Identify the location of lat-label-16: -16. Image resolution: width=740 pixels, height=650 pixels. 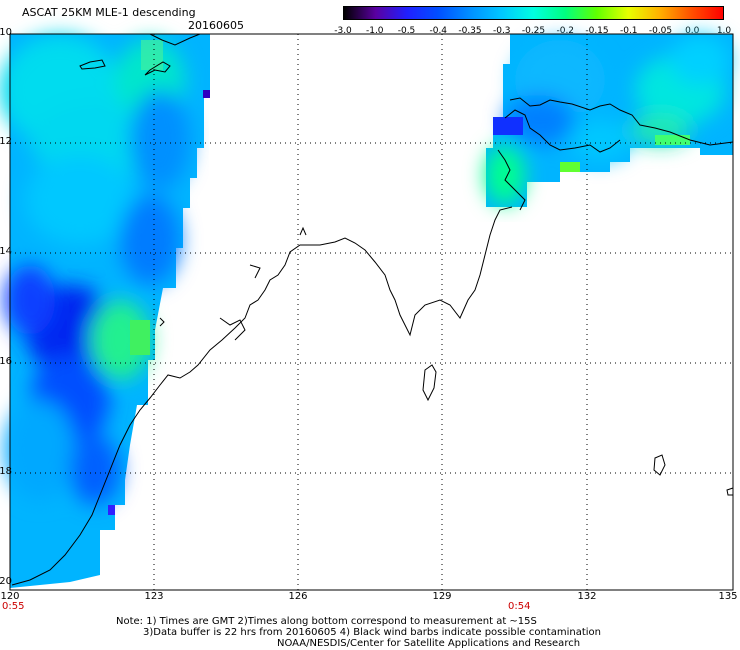
(6, 361).